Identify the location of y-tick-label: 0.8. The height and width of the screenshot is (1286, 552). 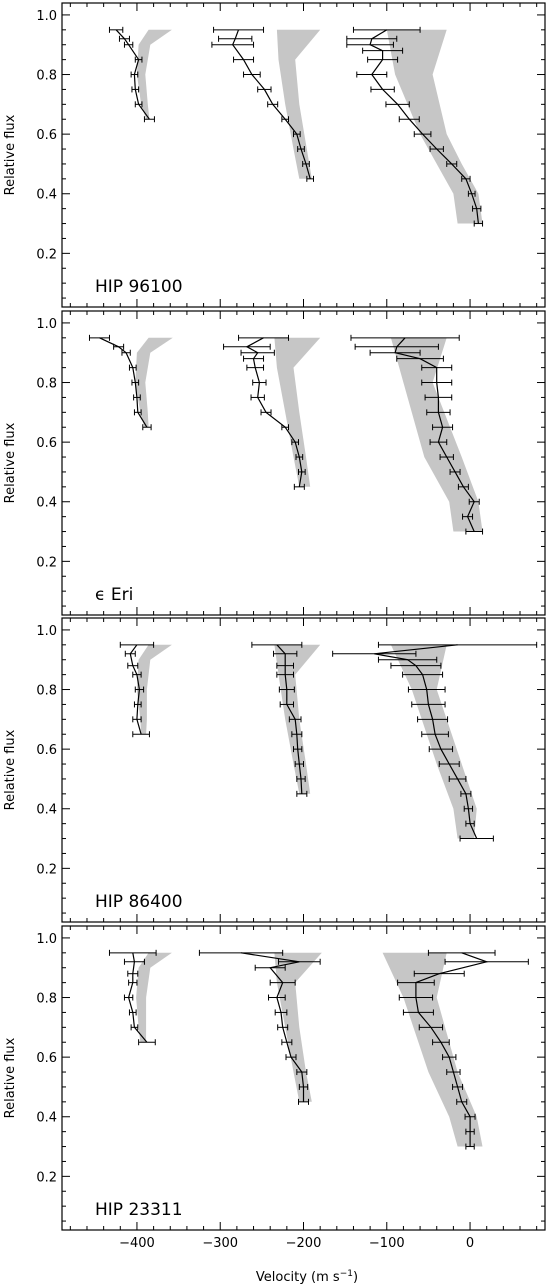
(46, 691).